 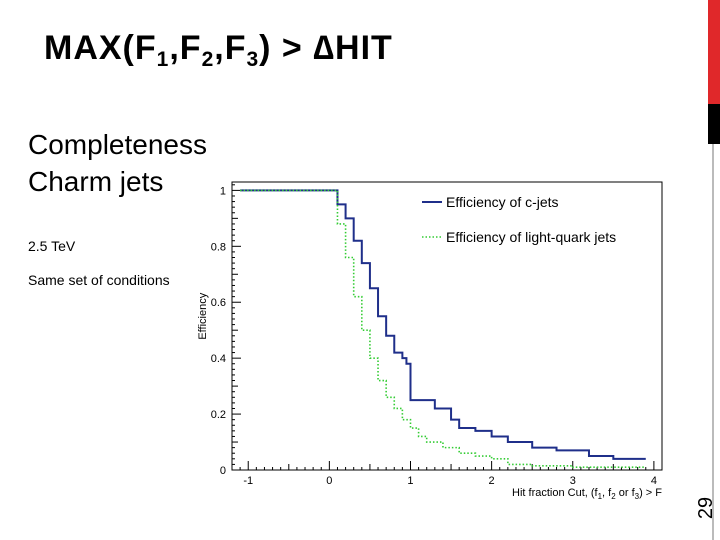 What do you see at coordinates (713, 342) in the screenshot?
I see `side-rule` at bounding box center [713, 342].